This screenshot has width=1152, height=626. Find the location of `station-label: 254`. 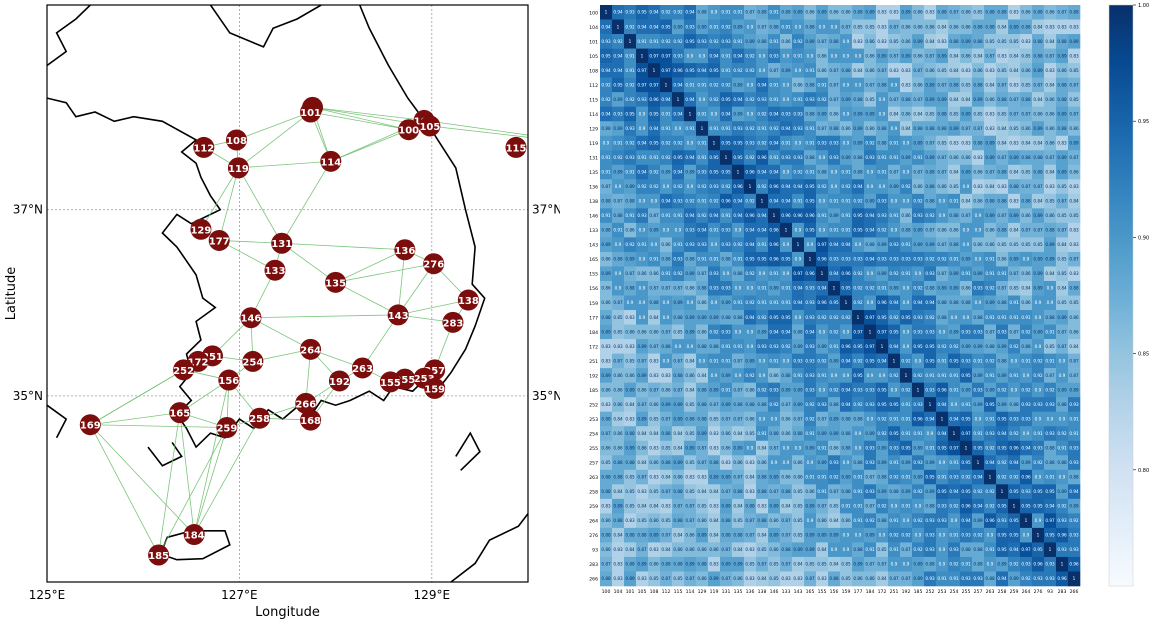

station-label: 254 is located at coordinates (252, 362).